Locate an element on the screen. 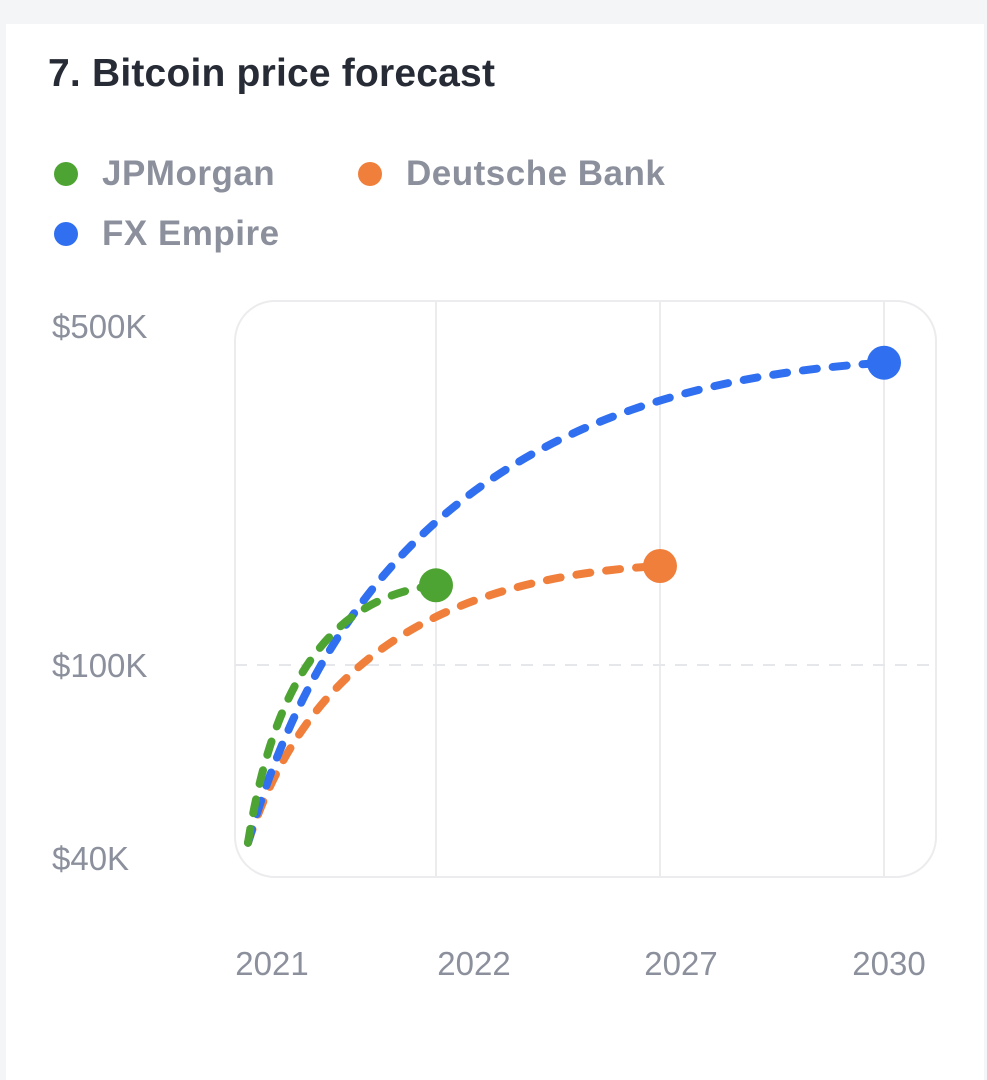 The height and width of the screenshot is (1080, 987). x-tick-label-2021: 2021 is located at coordinates (271, 963).